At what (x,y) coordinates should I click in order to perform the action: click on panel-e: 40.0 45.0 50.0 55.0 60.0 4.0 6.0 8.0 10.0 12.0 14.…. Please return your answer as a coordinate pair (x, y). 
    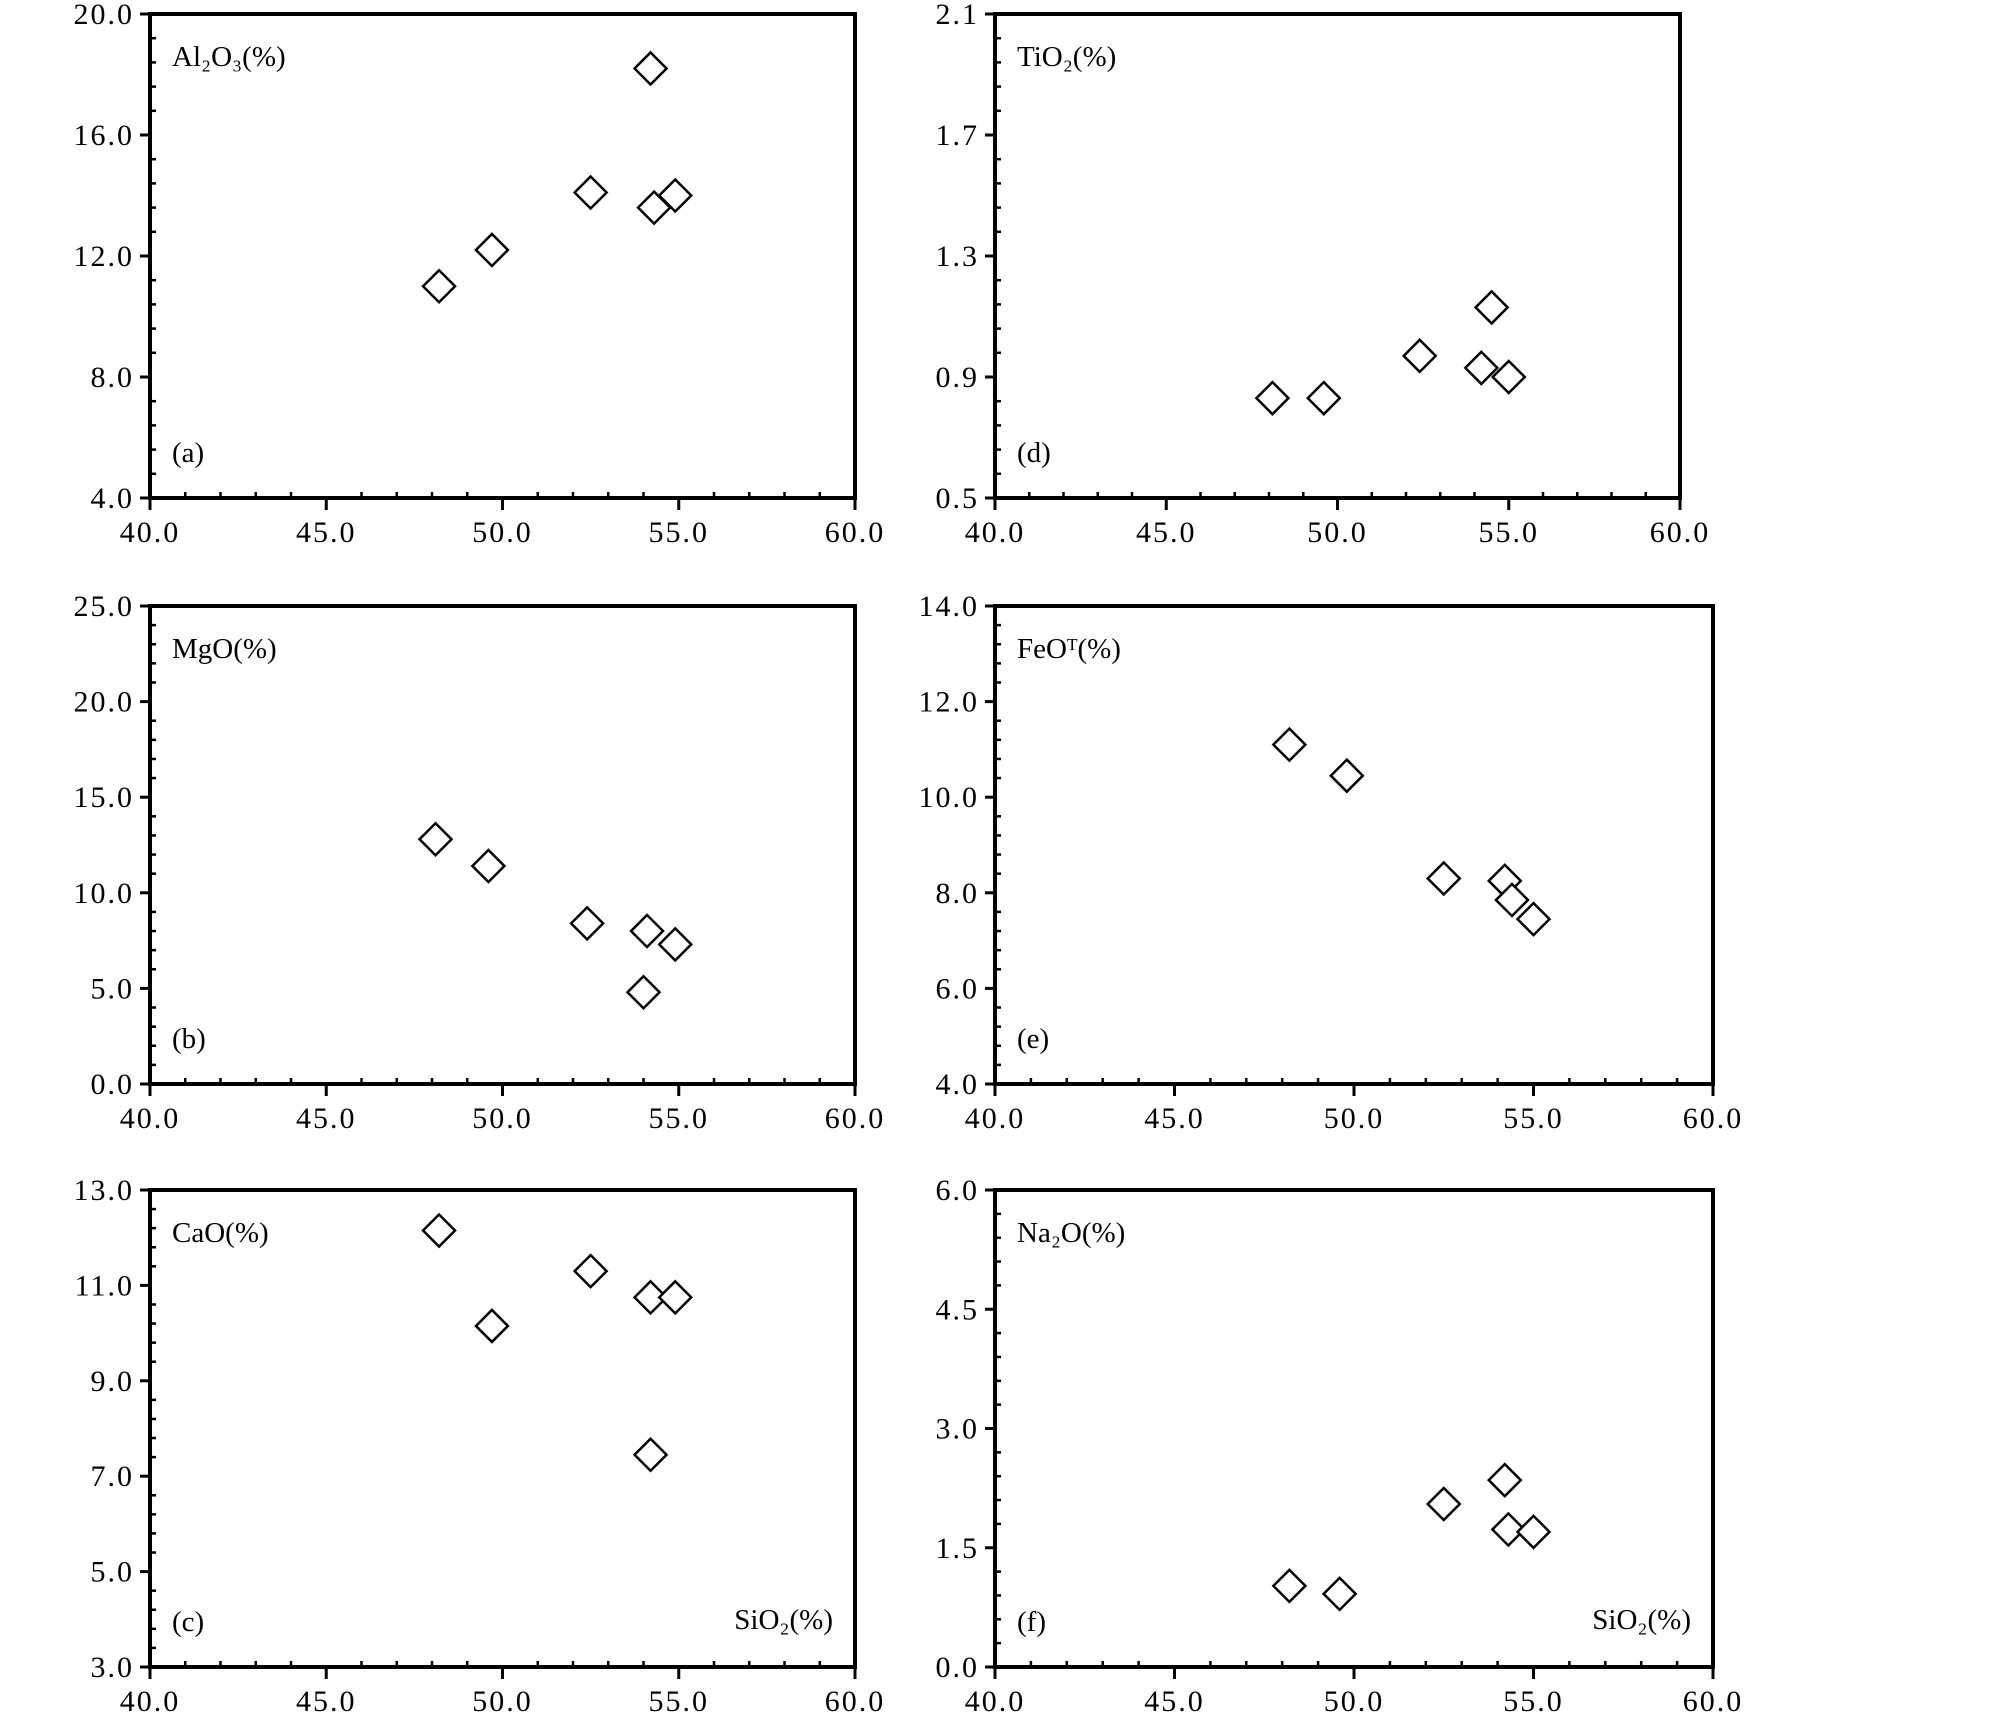
    Looking at the image, I should click on (1330, 862).